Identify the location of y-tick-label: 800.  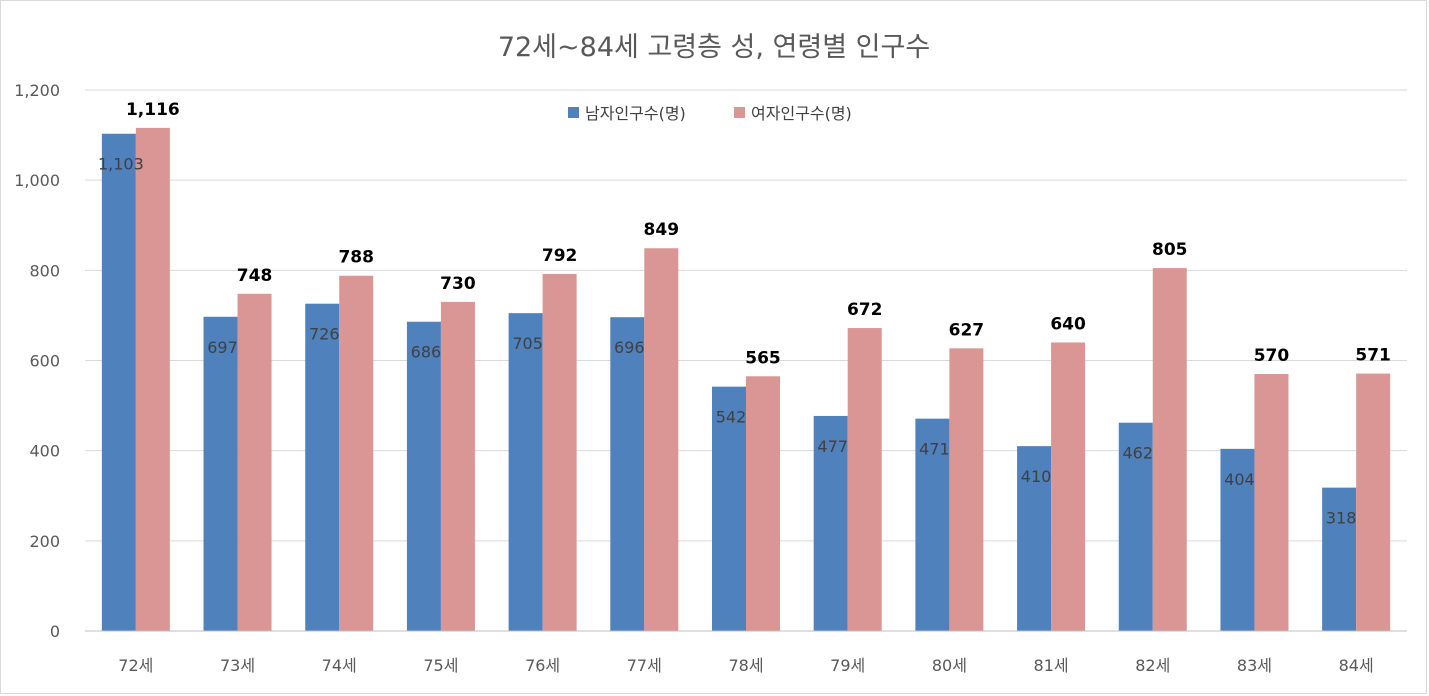
(44, 270).